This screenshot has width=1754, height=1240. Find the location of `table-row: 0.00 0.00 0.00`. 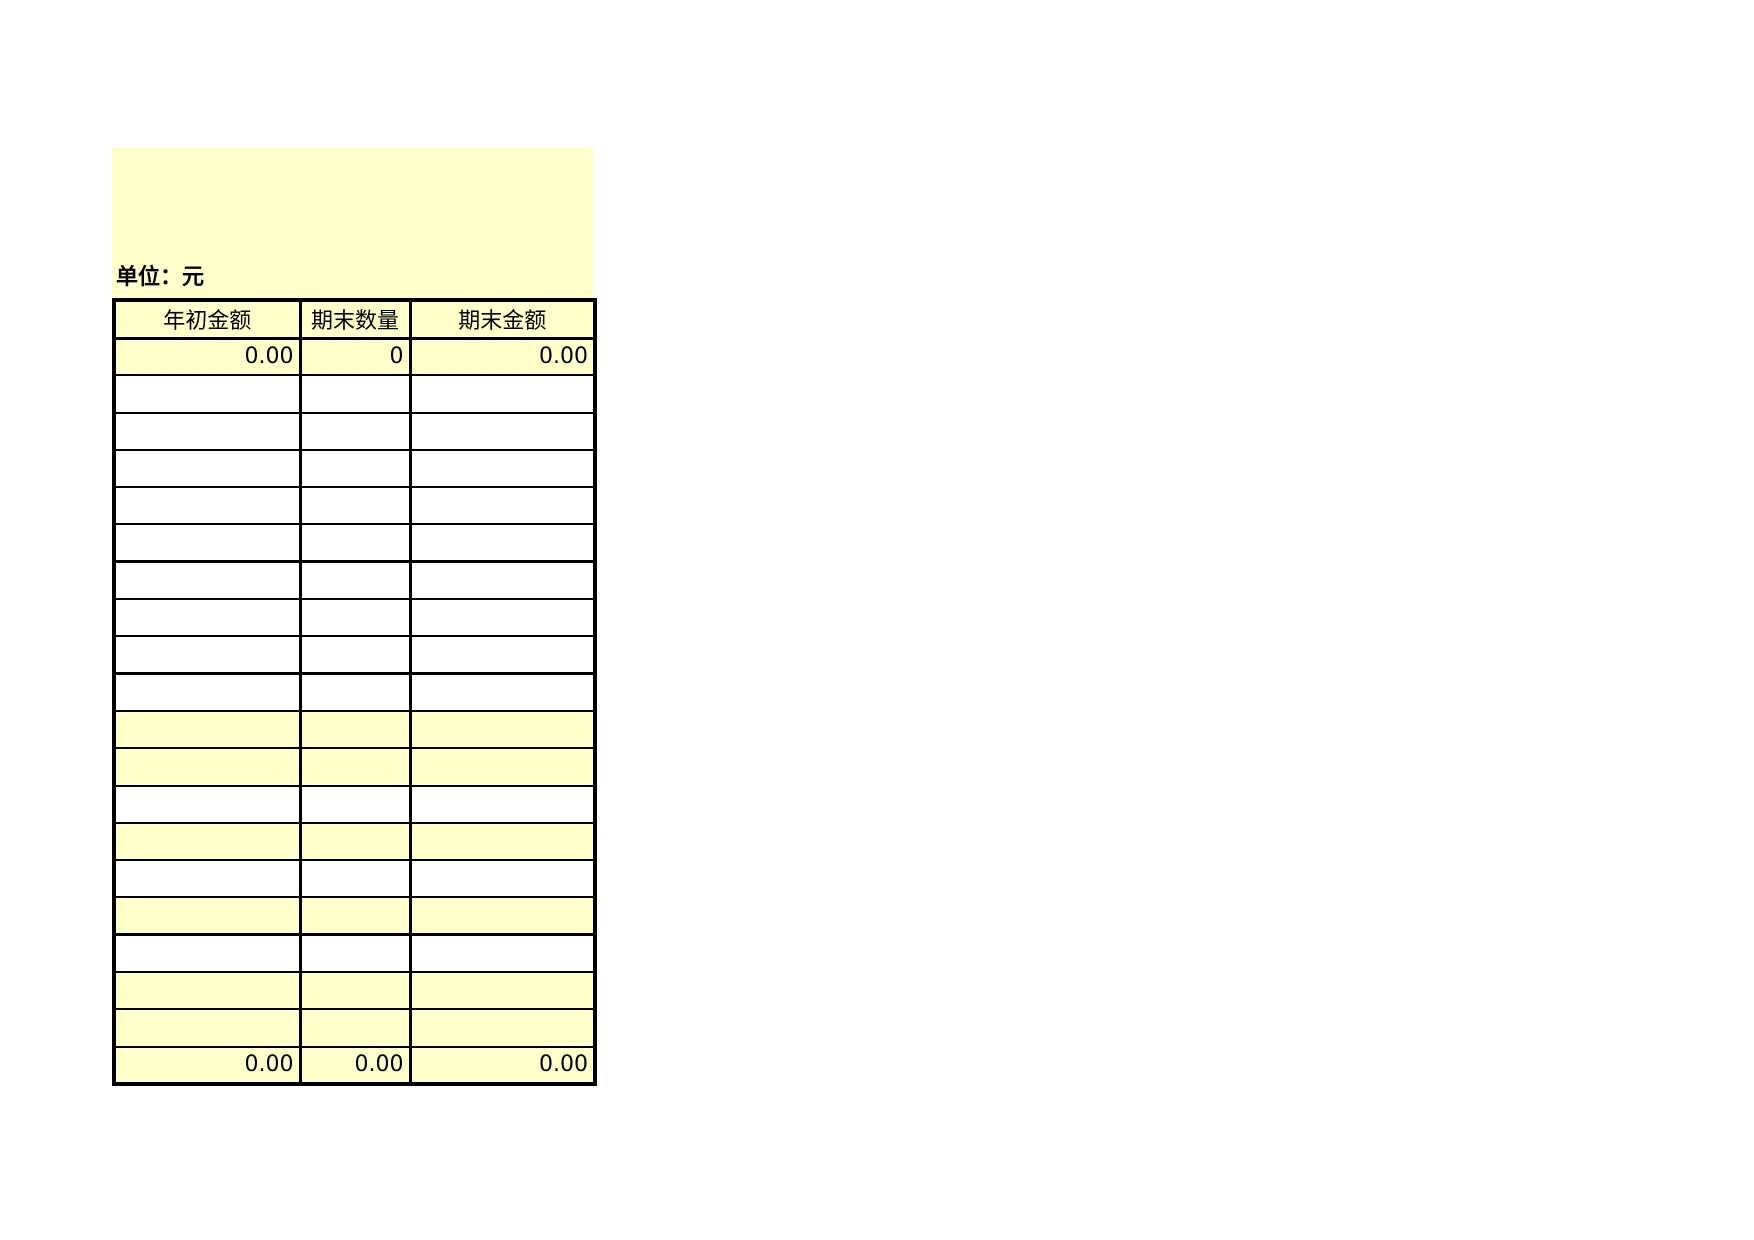

table-row: 0.00 0.00 0.00 is located at coordinates (354, 1065).